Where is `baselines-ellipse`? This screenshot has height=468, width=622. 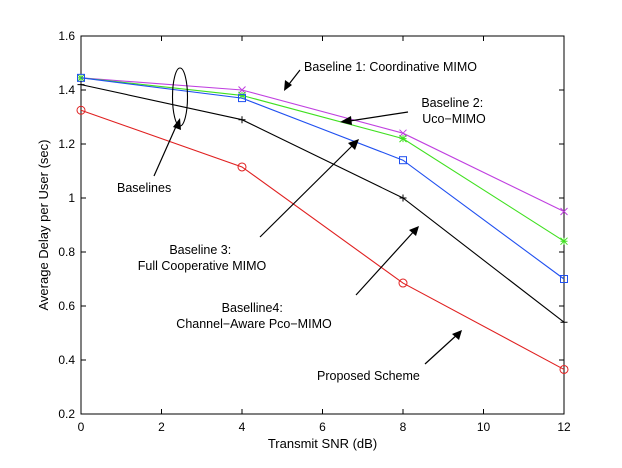 baselines-ellipse is located at coordinates (180, 97).